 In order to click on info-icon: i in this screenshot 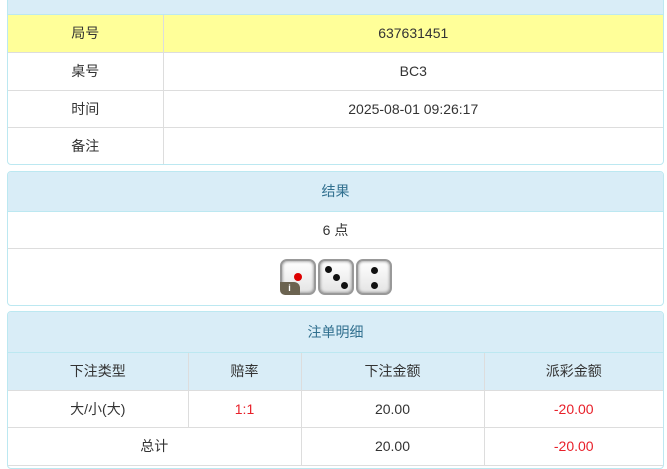, I will do `click(289, 288)`.